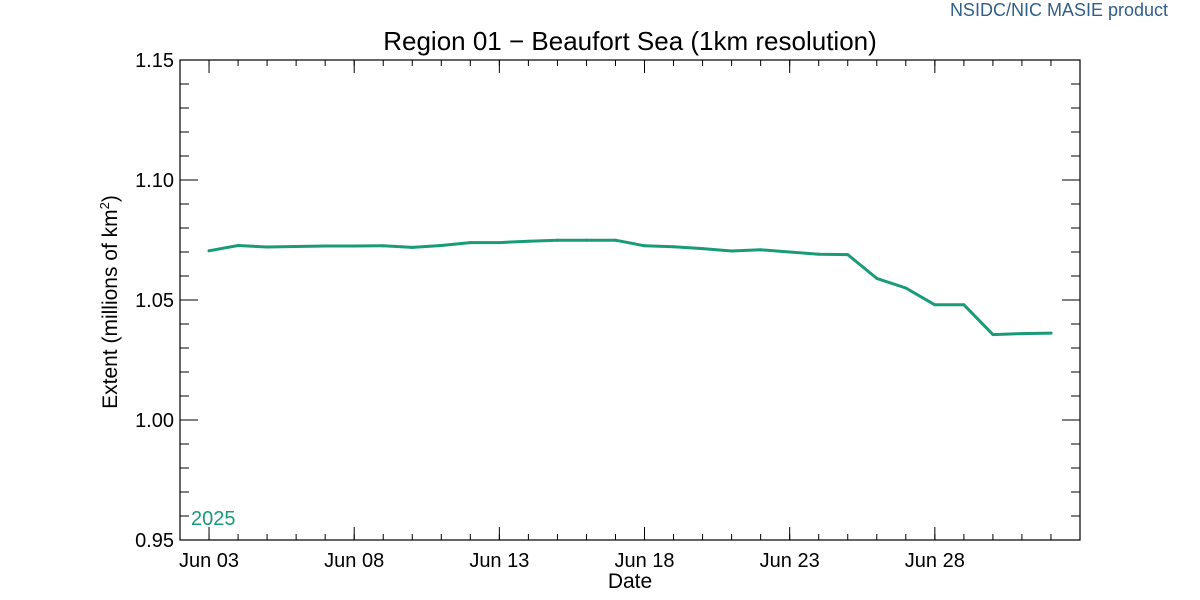 This screenshot has width=1200, height=600. What do you see at coordinates (154, 421) in the screenshot?
I see `y-tick-label: 1.00` at bounding box center [154, 421].